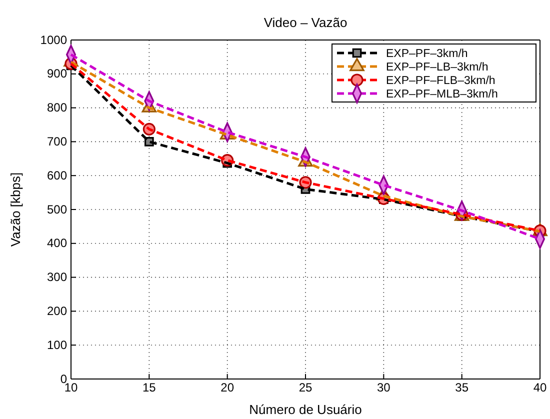 The image size is (550, 419). What do you see at coordinates (57, 345) in the screenshot?
I see `y-tick-label: 100` at bounding box center [57, 345].